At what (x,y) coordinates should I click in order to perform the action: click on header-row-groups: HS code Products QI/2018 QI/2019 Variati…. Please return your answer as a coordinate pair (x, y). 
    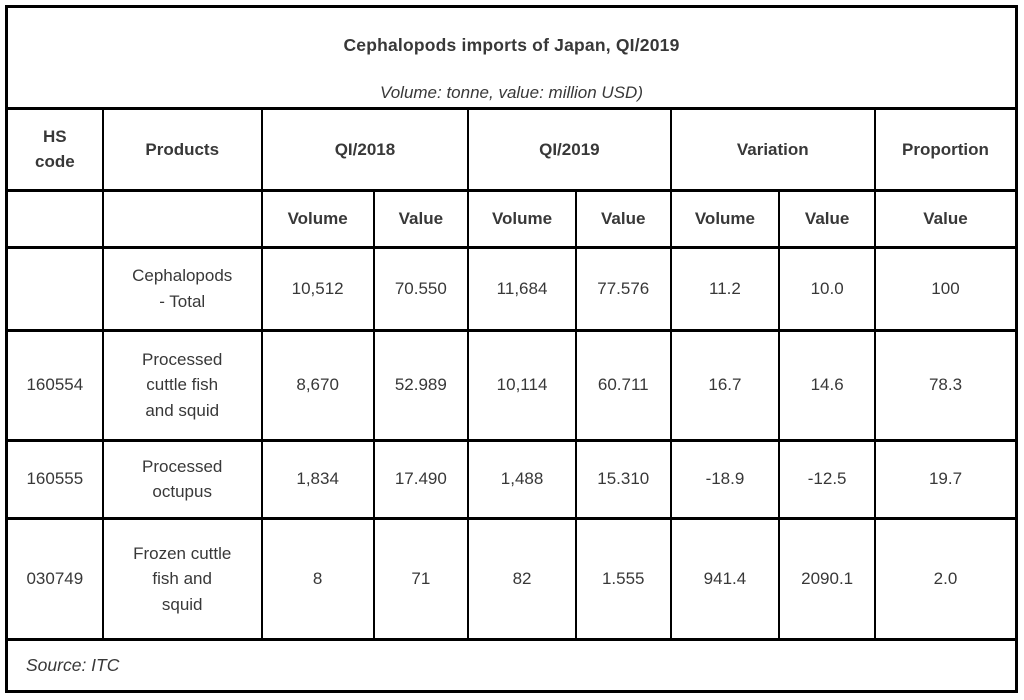
    Looking at the image, I should click on (512, 150).